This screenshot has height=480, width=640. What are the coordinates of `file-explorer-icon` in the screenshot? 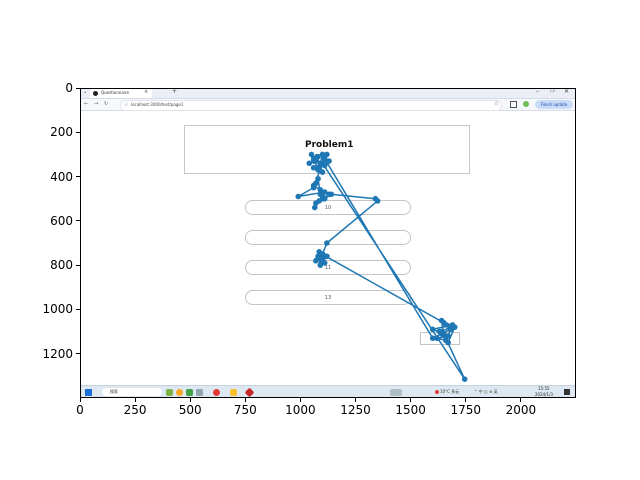 It's located at (233, 392).